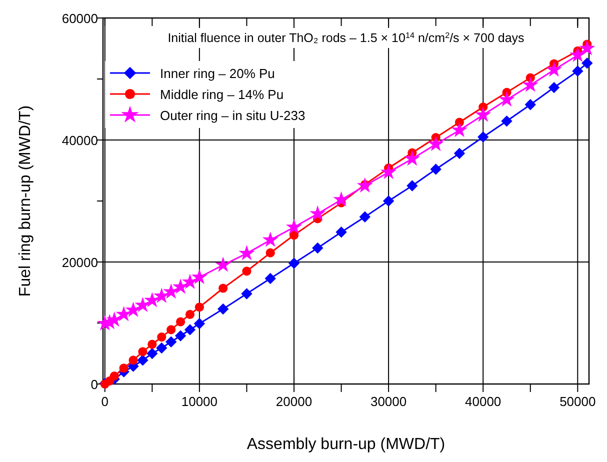  Describe the element at coordinates (388, 401) in the screenshot. I see `x-tick-label: 30000` at that location.